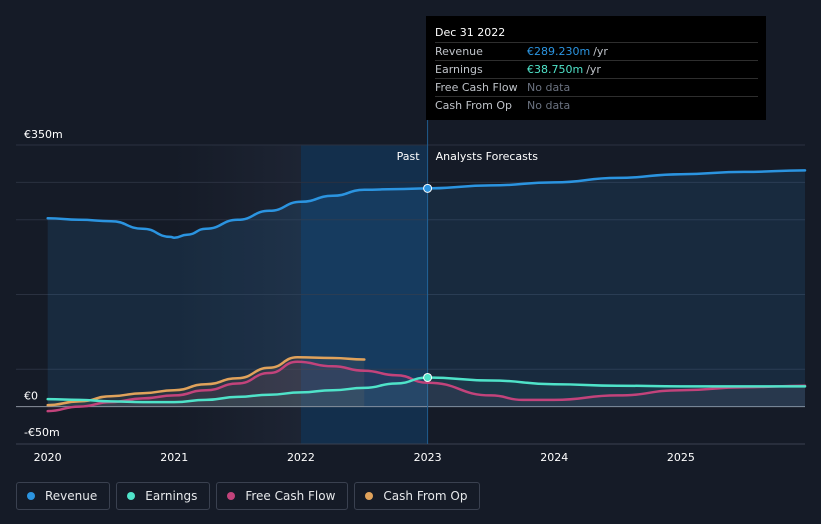  What do you see at coordinates (409, 156) in the screenshot?
I see `past-label: Past` at bounding box center [409, 156].